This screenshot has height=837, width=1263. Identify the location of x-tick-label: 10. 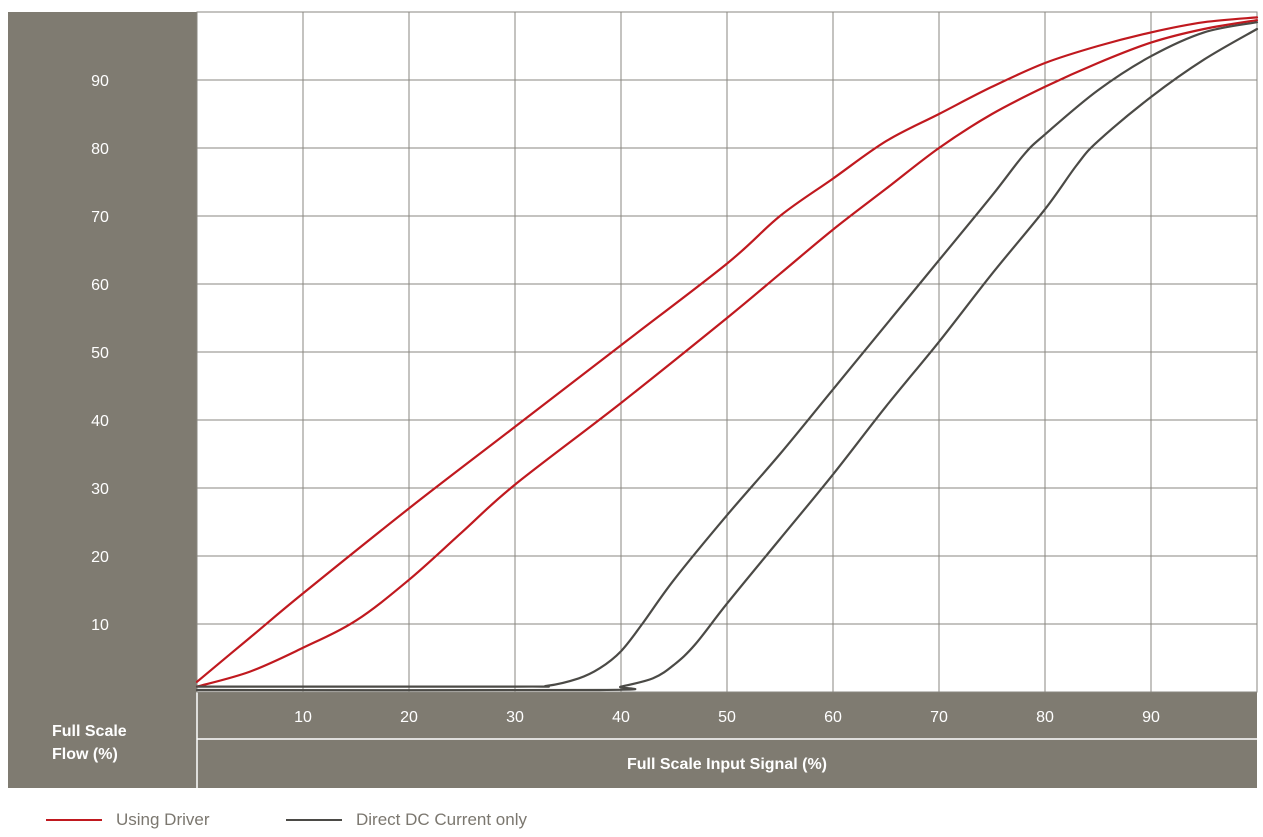
(303, 717).